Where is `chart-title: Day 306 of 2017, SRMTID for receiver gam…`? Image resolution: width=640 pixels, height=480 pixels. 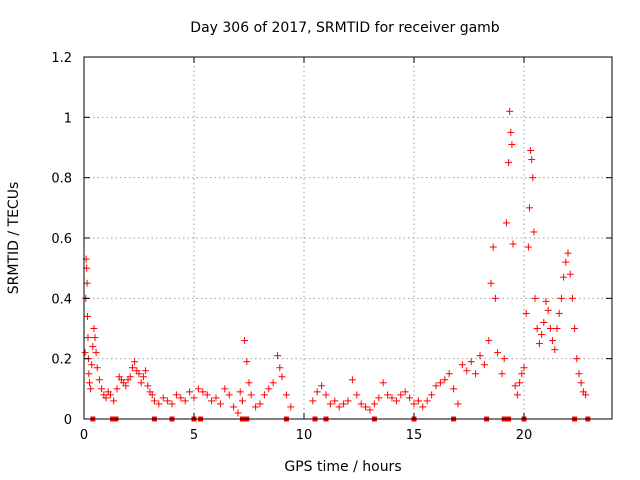 chart-title: Day 306 of 2017, SRMTID for receiver gam… is located at coordinates (345, 28).